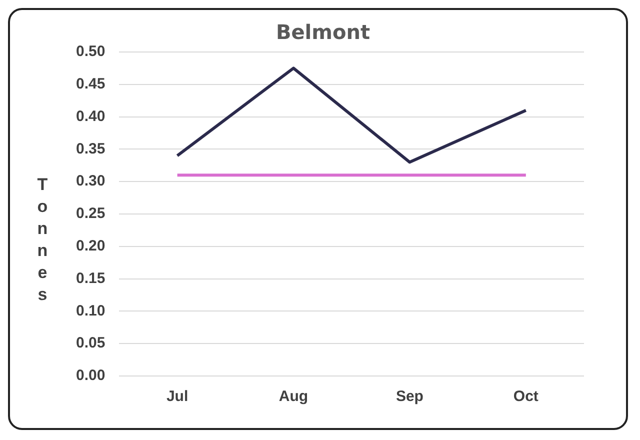  What do you see at coordinates (91, 213) in the screenshot?
I see `y-tick-label: 0.25` at bounding box center [91, 213].